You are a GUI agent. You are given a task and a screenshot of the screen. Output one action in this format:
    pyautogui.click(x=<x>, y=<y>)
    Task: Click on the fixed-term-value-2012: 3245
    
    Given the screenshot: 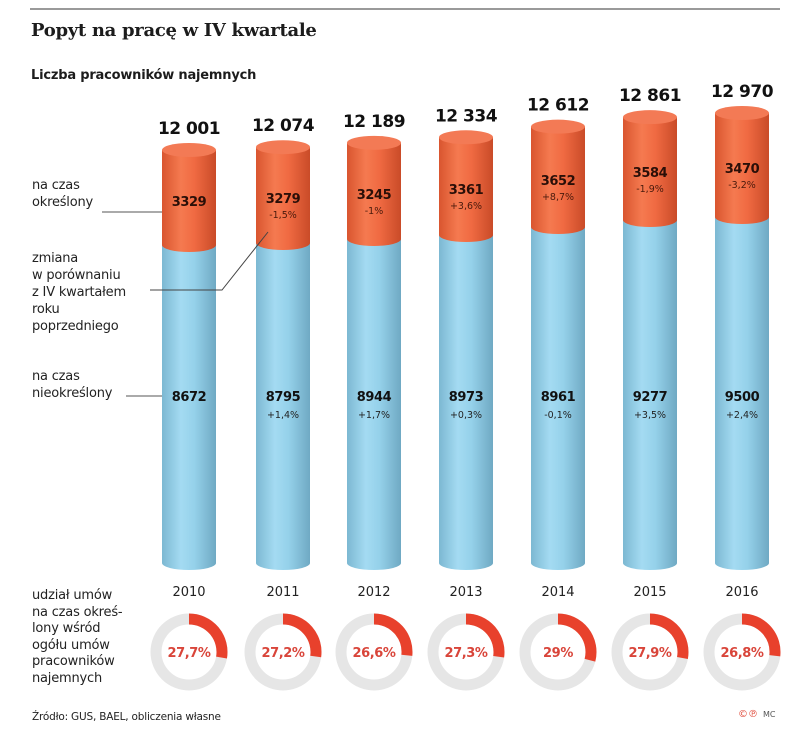 What is the action you would take?
    pyautogui.click(x=374, y=195)
    